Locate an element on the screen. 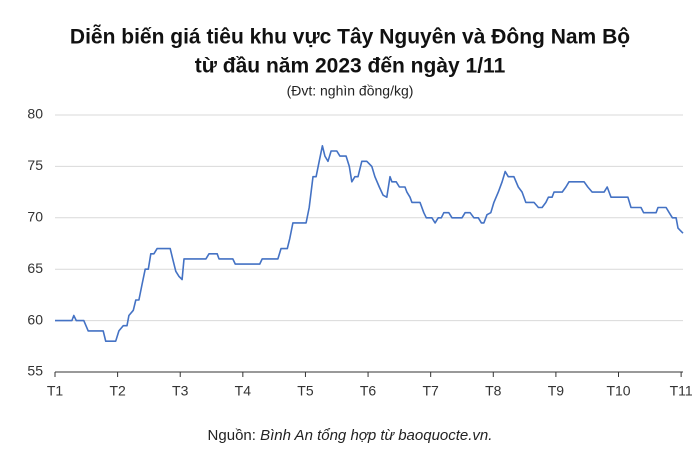 The width and height of the screenshot is (700, 467). chart-subtitle: (Đvt: nghìn đồng/kg) is located at coordinates (350, 91).